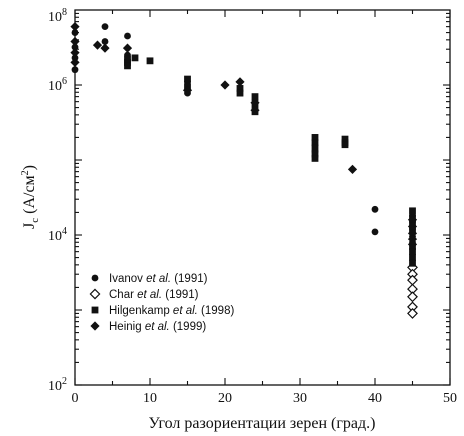  I want to click on x-tick-label: 50, so click(450, 398).